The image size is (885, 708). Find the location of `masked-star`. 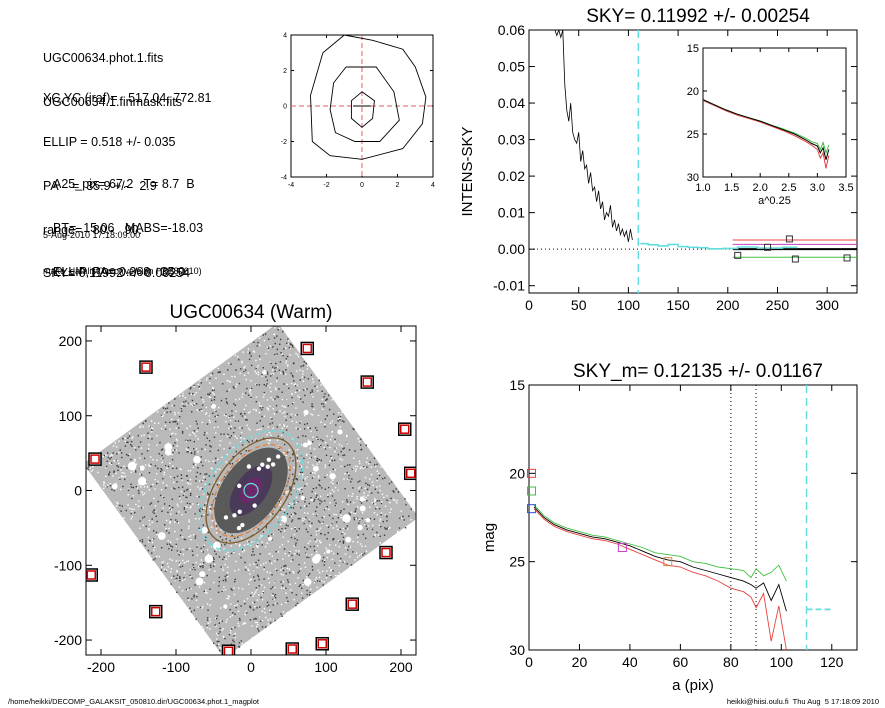

masked-star is located at coordinates (348, 539).